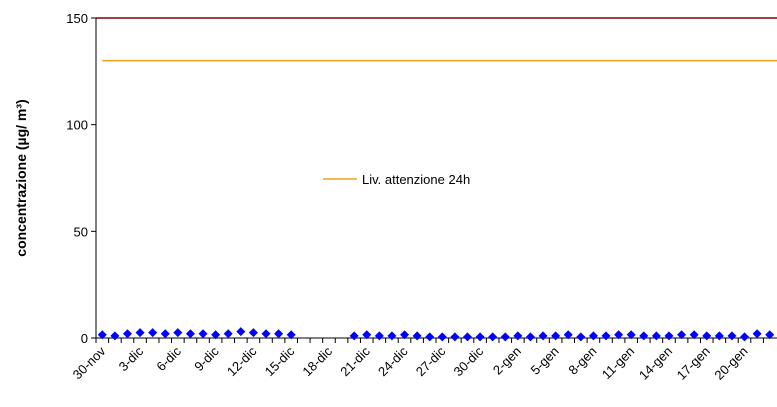 Image resolution: width=777 pixels, height=407 pixels. Describe the element at coordinates (317, 361) in the screenshot. I see `x-tick-label: 18-dic` at that location.